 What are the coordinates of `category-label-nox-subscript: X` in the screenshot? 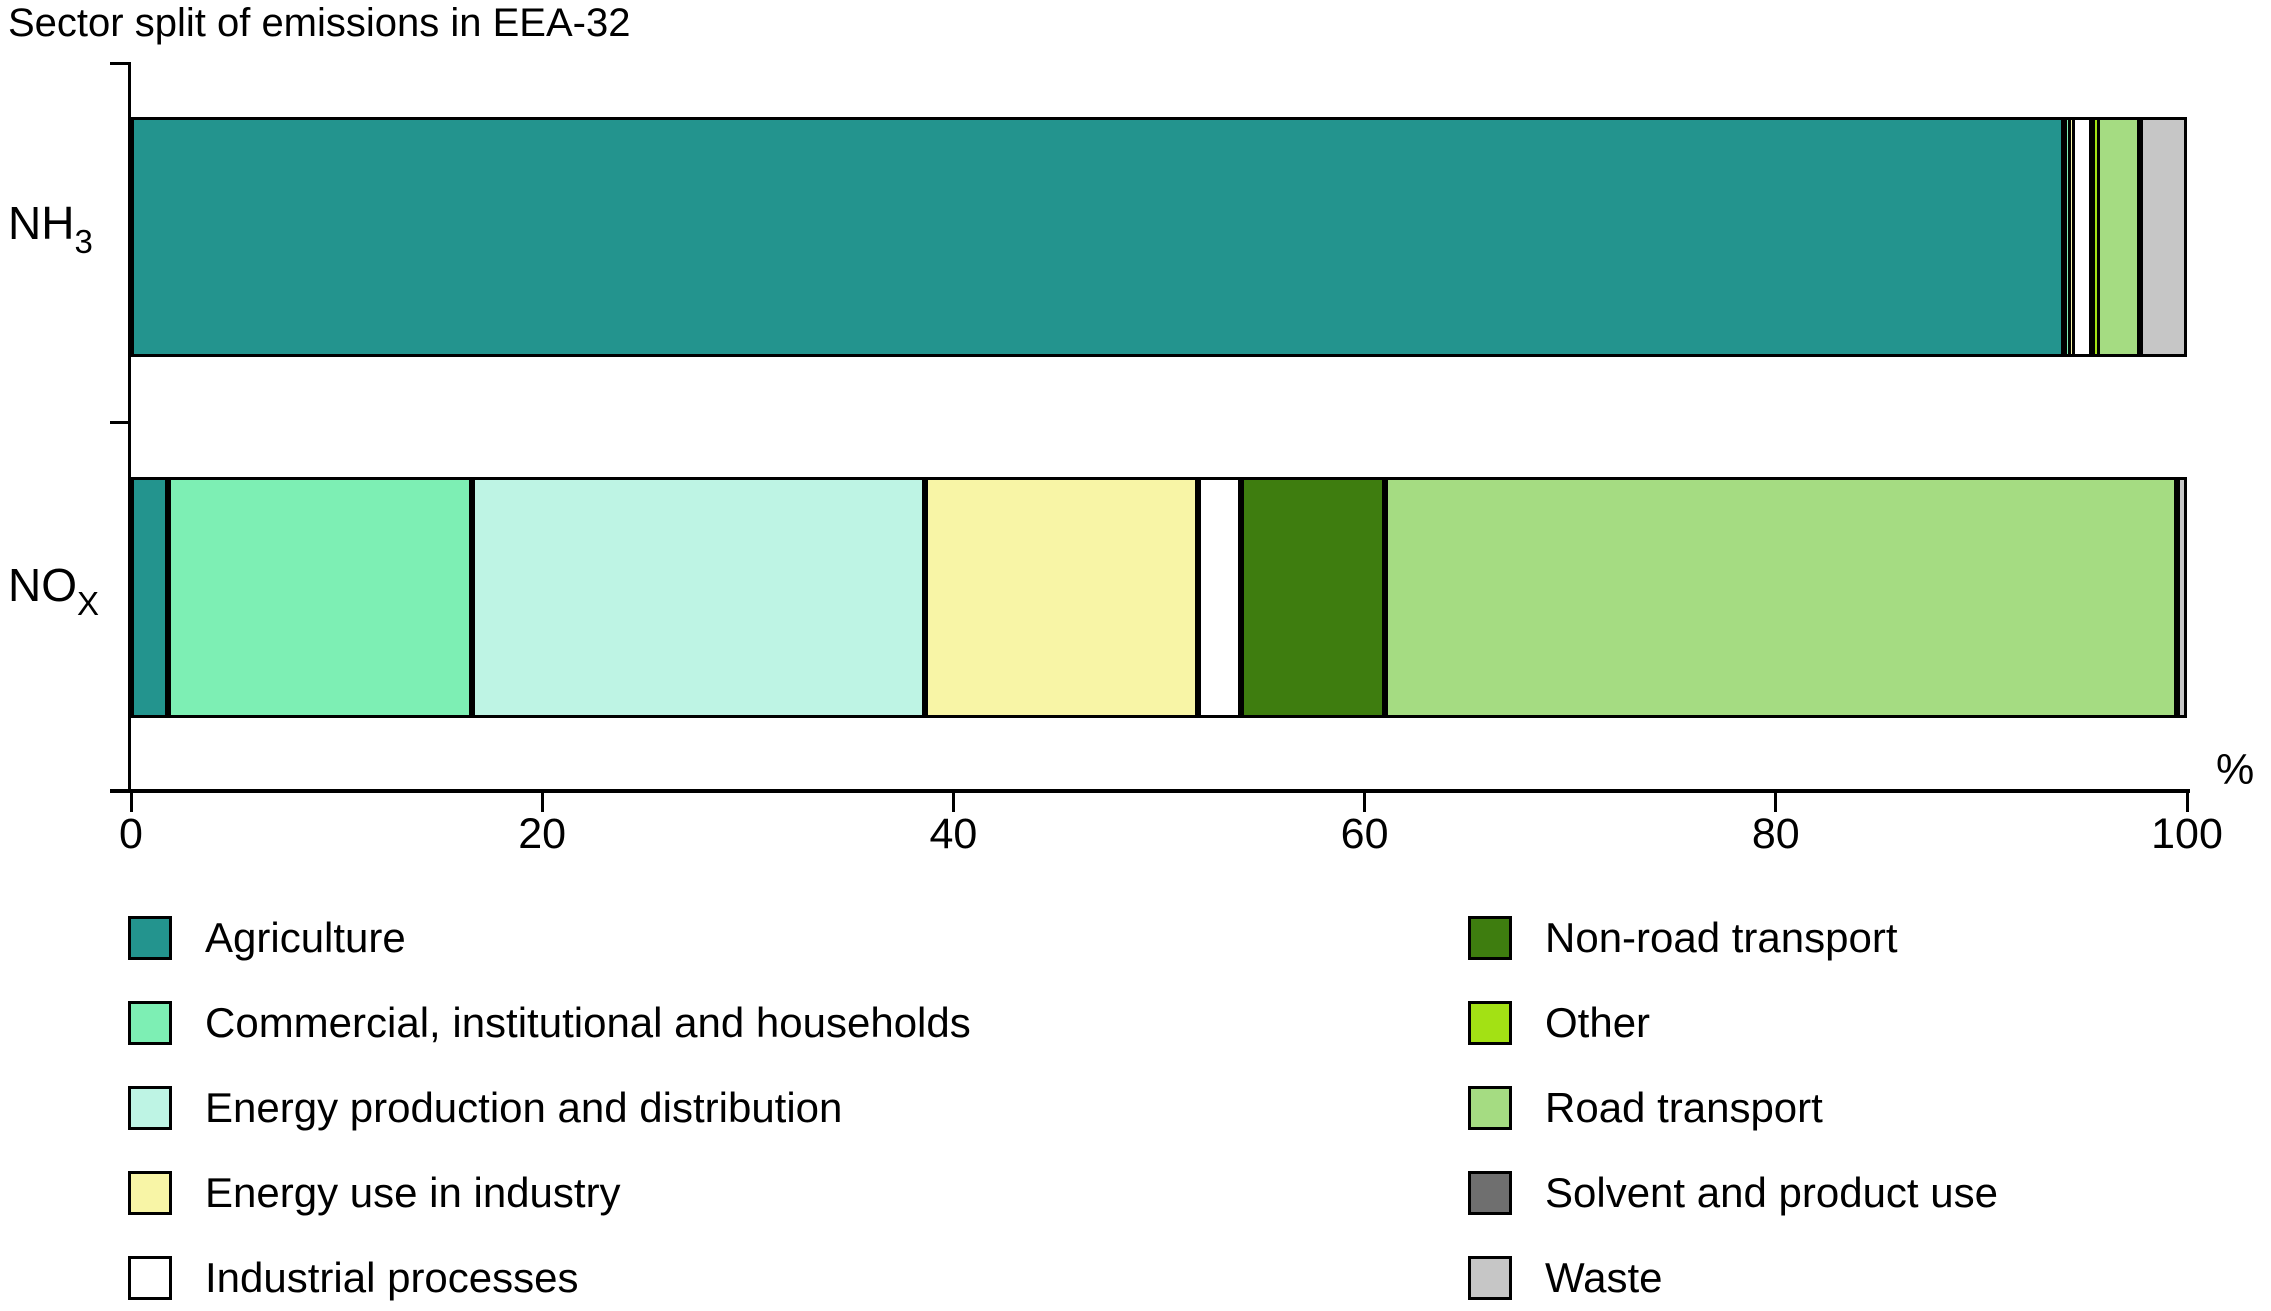 It's located at (88, 603).